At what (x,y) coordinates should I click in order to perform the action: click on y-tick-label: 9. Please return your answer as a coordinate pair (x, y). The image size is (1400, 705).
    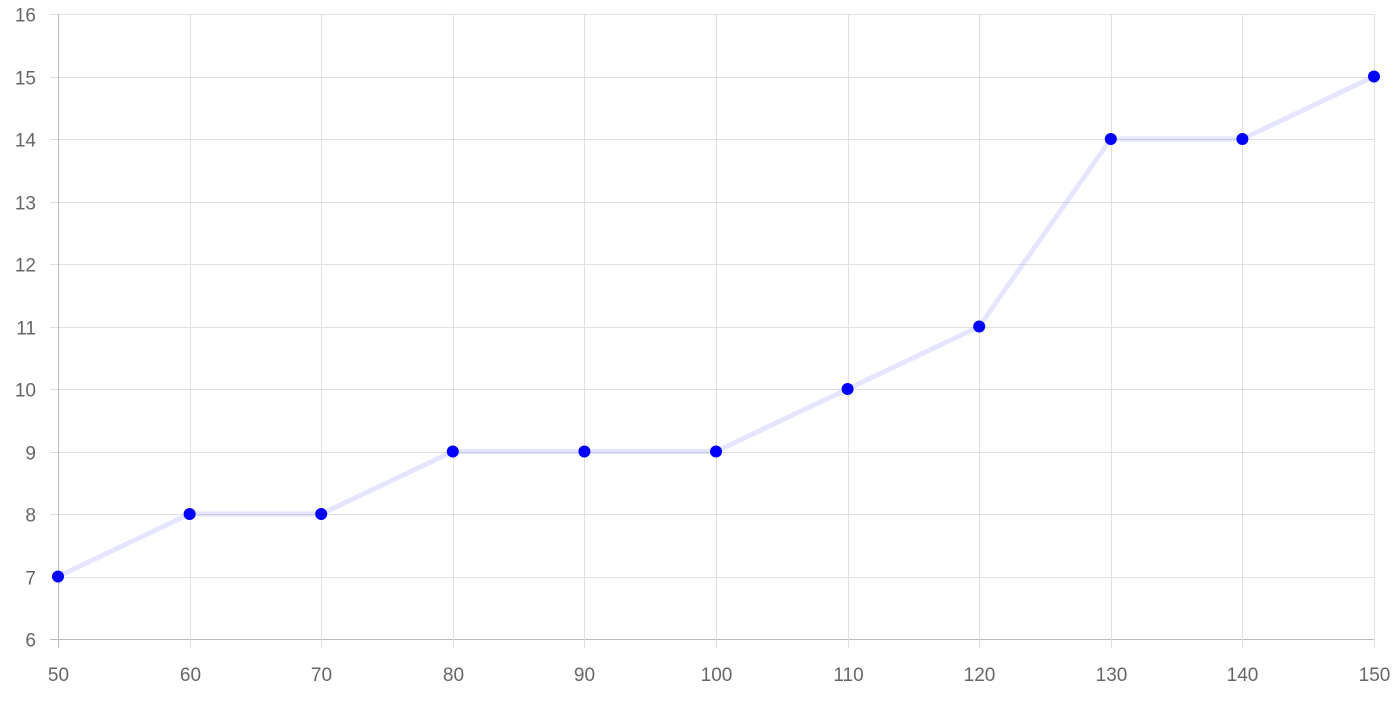
    Looking at the image, I should click on (30, 454).